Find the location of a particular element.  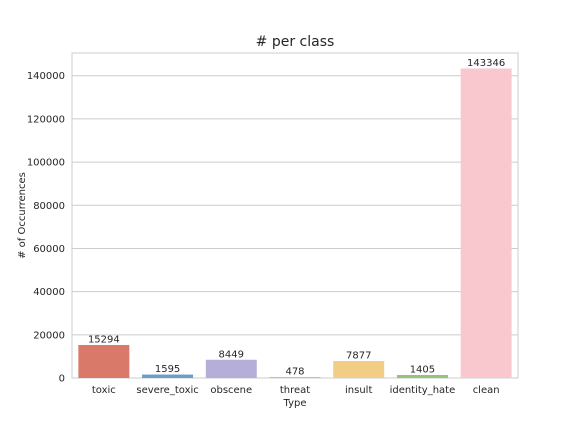

data-label: 15294 is located at coordinates (104, 339).